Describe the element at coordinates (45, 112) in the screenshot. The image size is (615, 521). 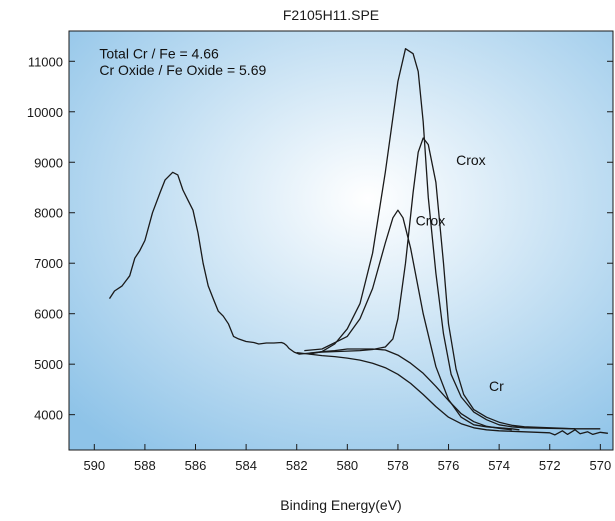
I see `y-tick-label: 10000` at that location.